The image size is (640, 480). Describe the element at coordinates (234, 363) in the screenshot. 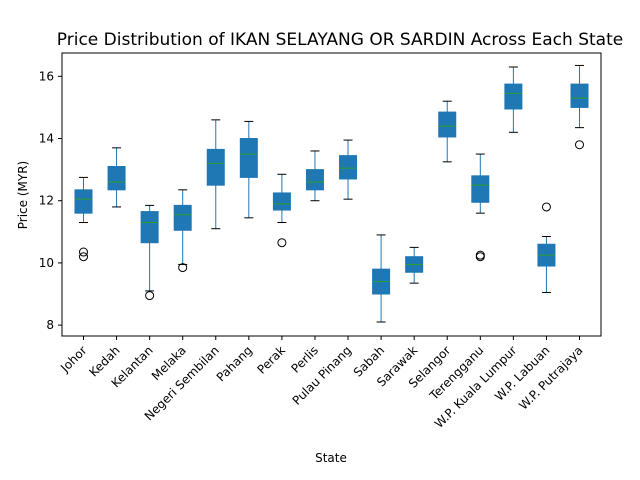

I see `x-tick-label: Pahang` at that location.